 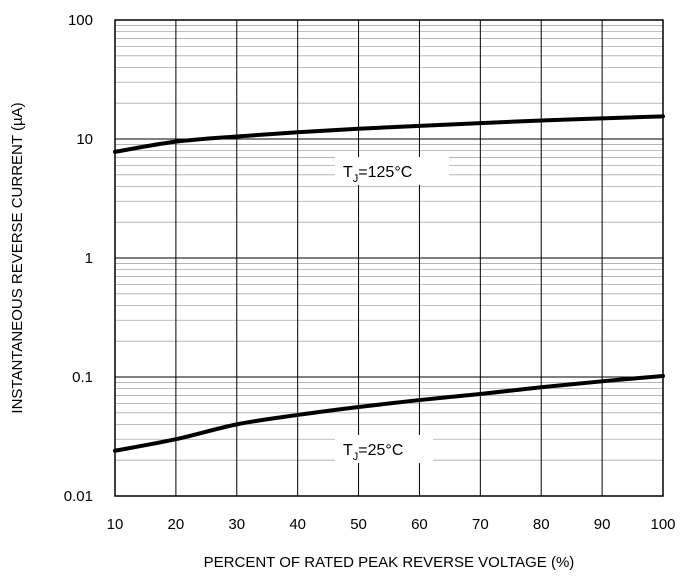 What do you see at coordinates (541, 524) in the screenshot?
I see `x-tick-label: 80` at bounding box center [541, 524].